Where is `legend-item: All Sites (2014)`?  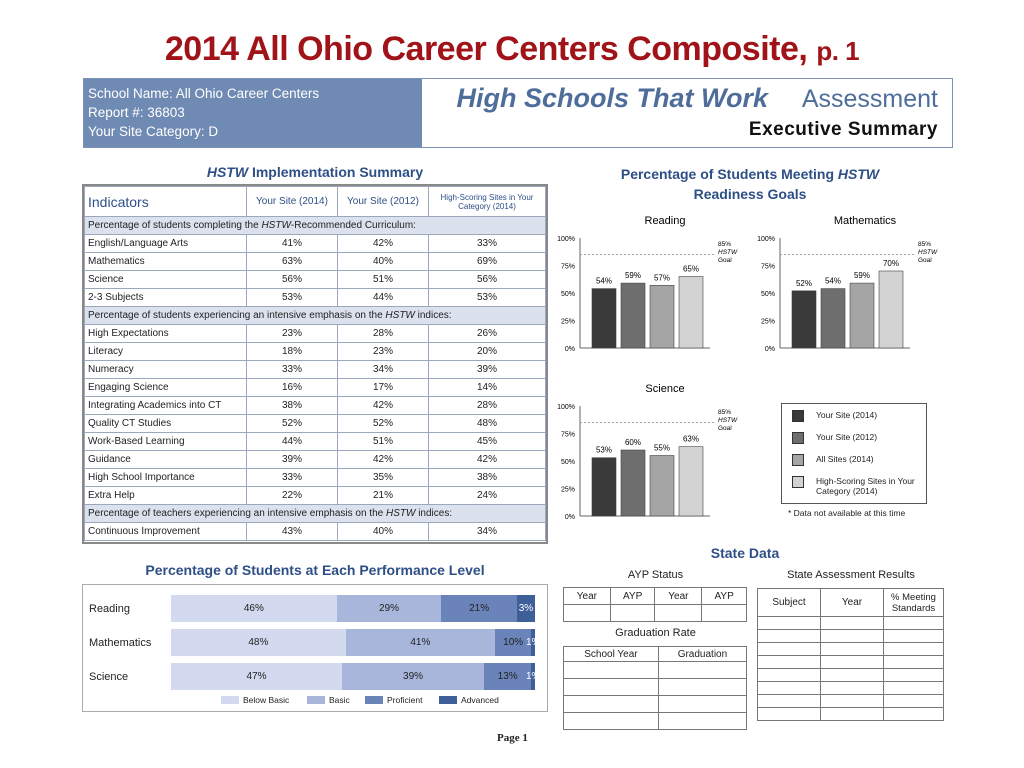
legend-item: All Sites (2014) is located at coordinates (833, 460).